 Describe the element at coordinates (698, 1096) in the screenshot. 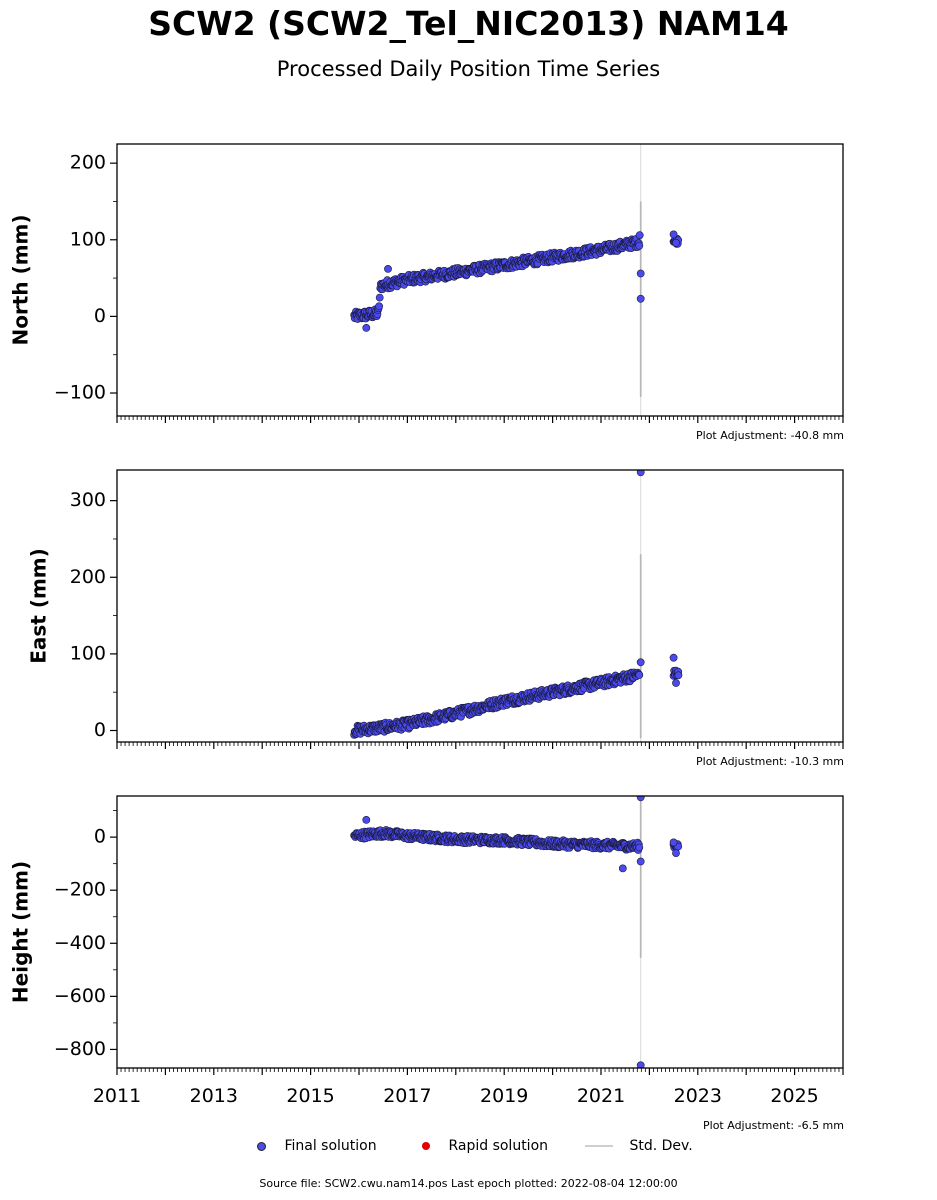

I see `x-tick-label: 2023` at that location.